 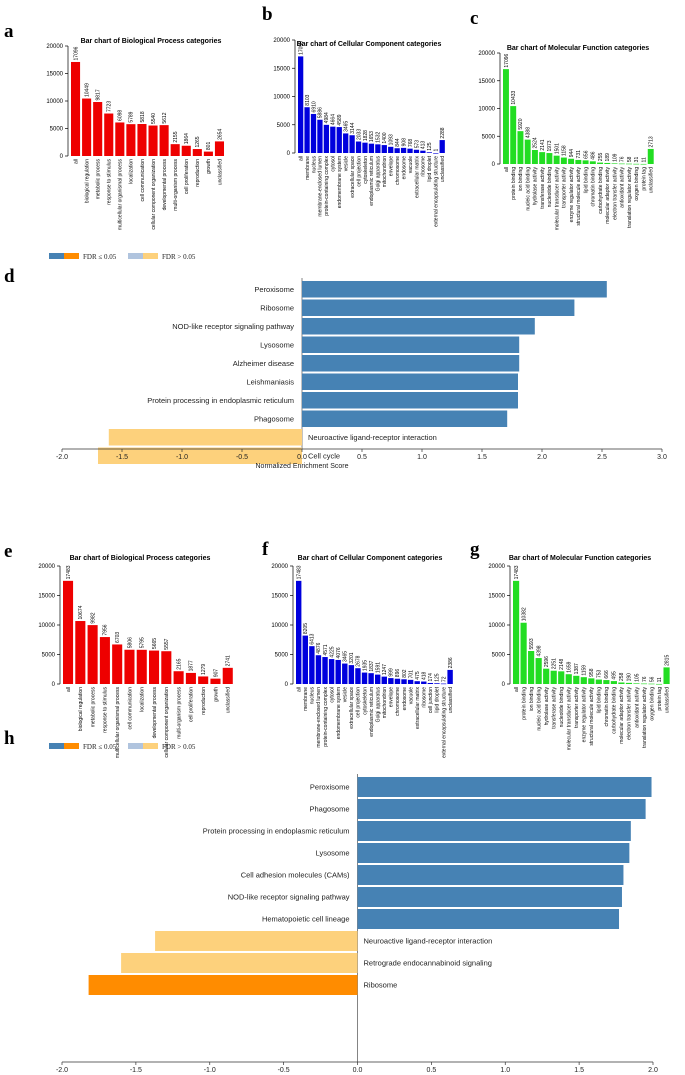 I want to click on value-label: 701, so click(x=411, y=674).